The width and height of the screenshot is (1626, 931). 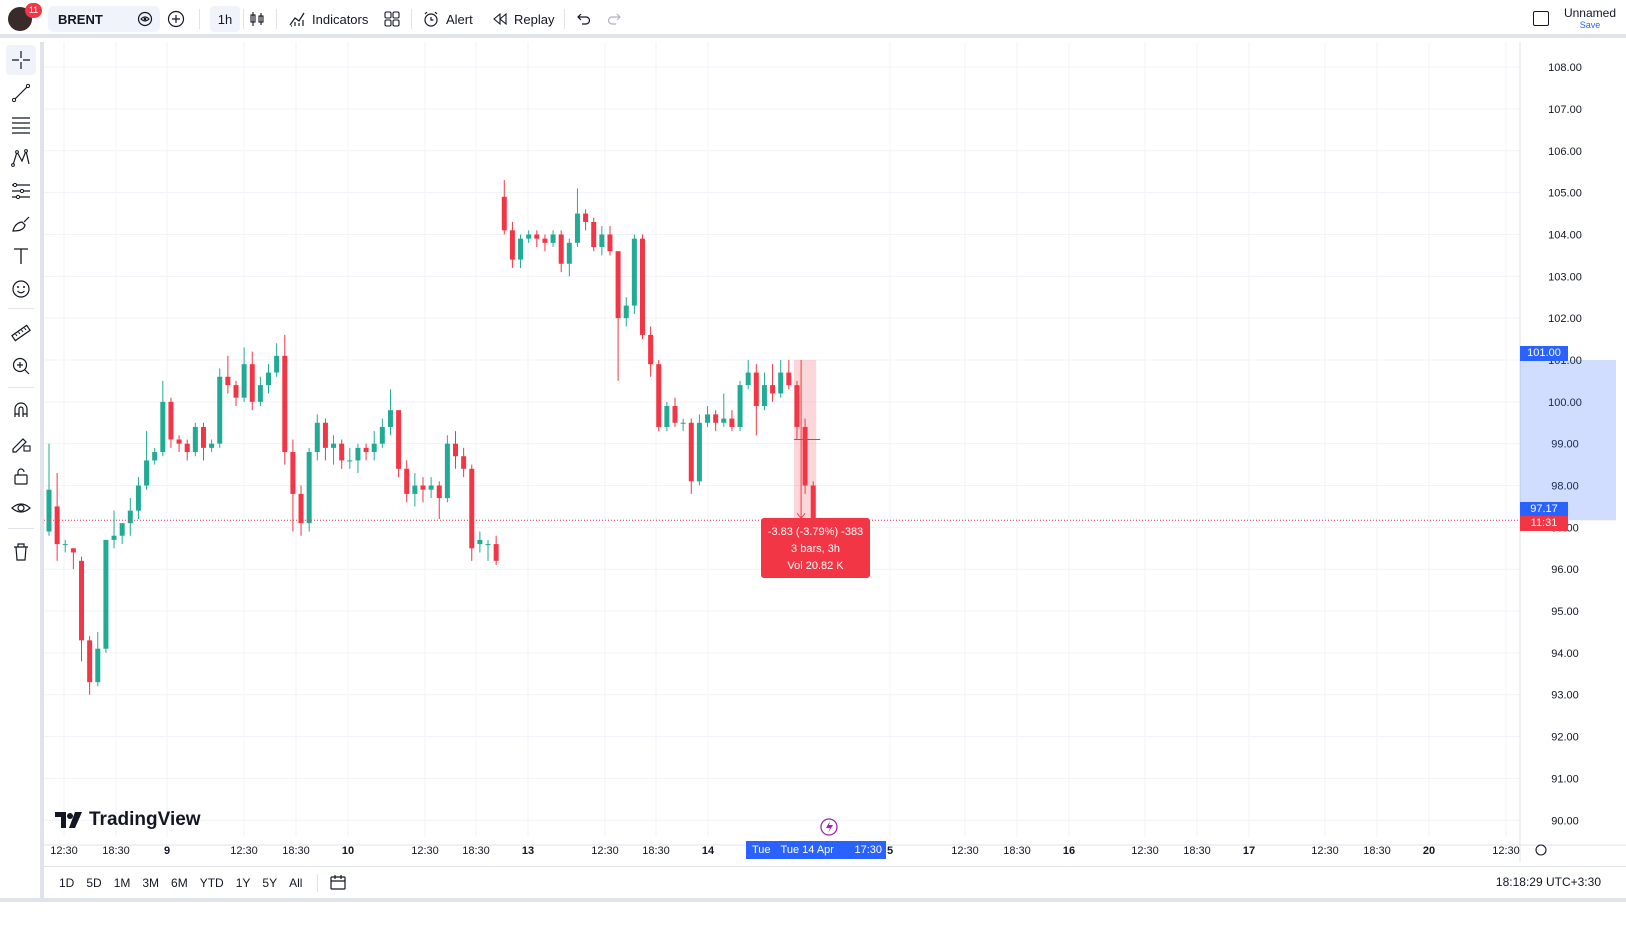 I want to click on symbol-search: BRENT, so click(x=104, y=19).